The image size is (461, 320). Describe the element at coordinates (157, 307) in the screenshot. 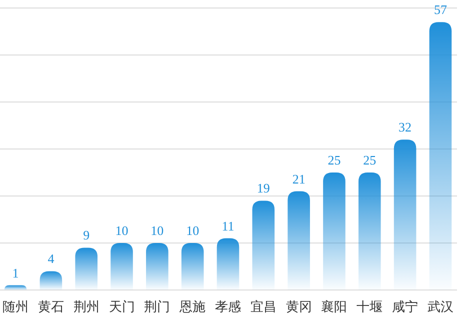

I see `x-tick-label: 荆门` at that location.